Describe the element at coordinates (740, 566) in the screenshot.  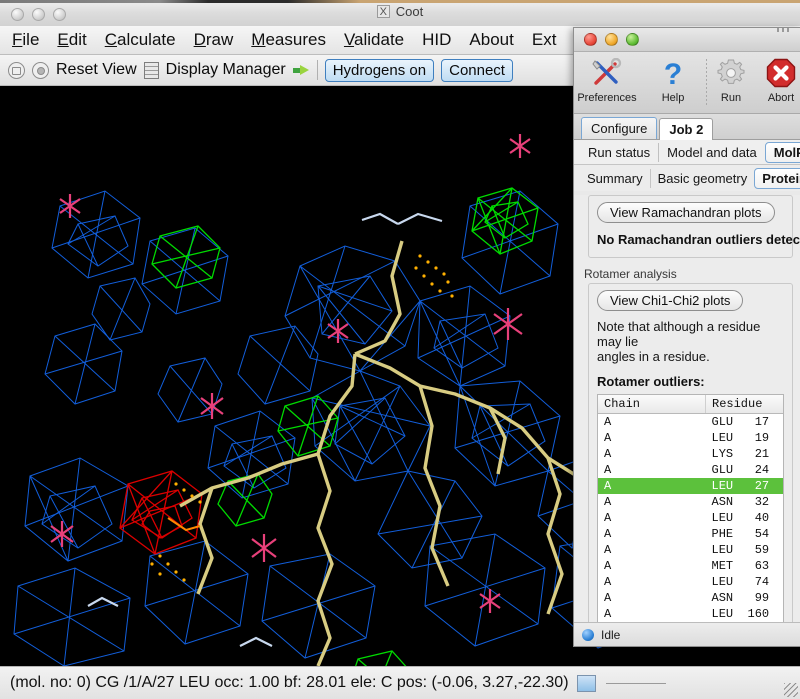
I see `cell-residue: MET 63` at that location.